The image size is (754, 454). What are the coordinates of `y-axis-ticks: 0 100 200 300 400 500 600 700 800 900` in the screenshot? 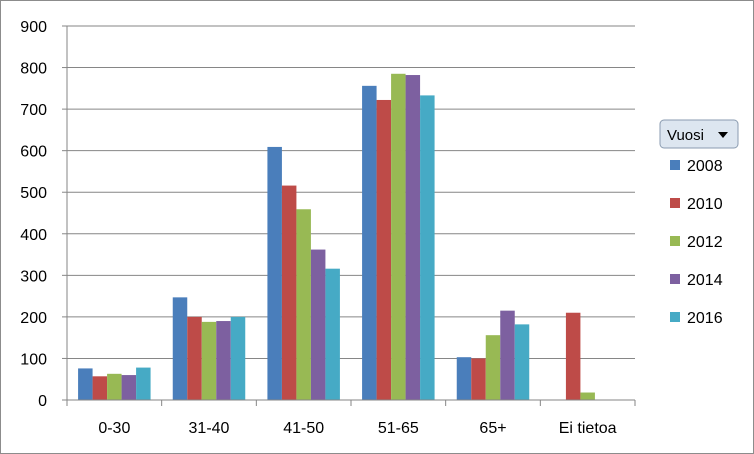 It's located at (43, 214).